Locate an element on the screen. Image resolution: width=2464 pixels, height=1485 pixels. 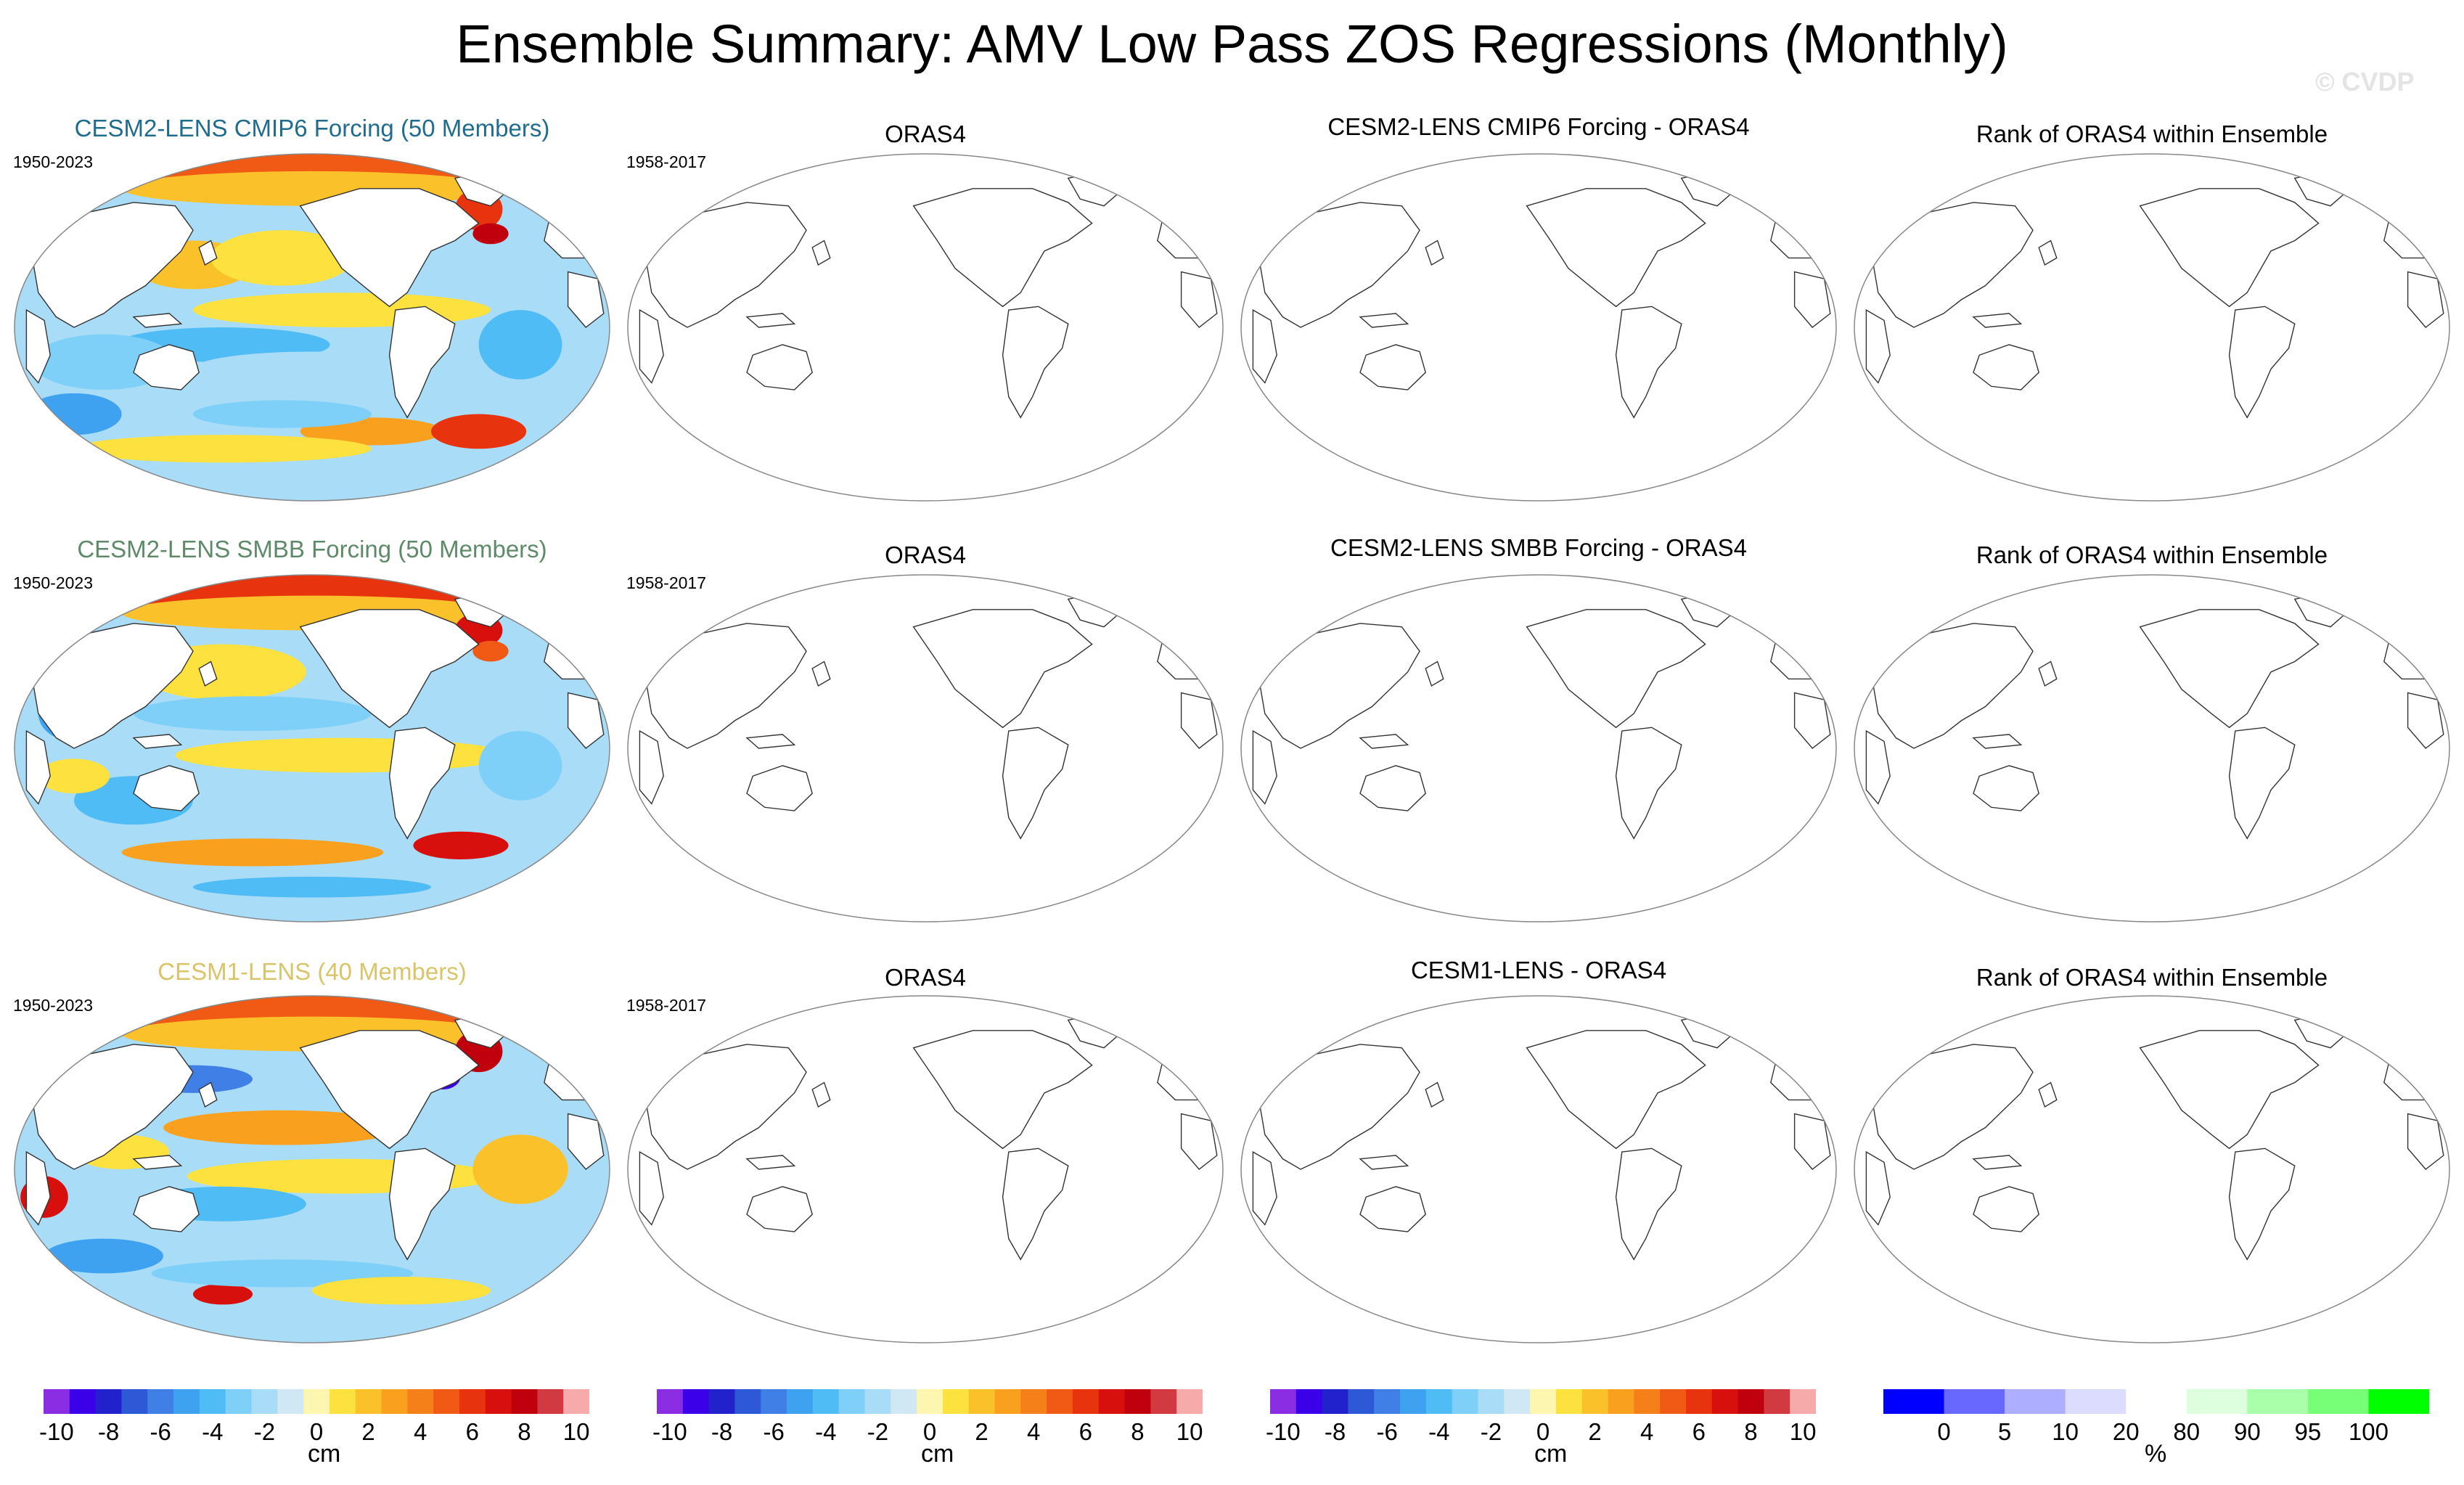
panel-title-observation-row3: ORAS4 is located at coordinates (926, 978).